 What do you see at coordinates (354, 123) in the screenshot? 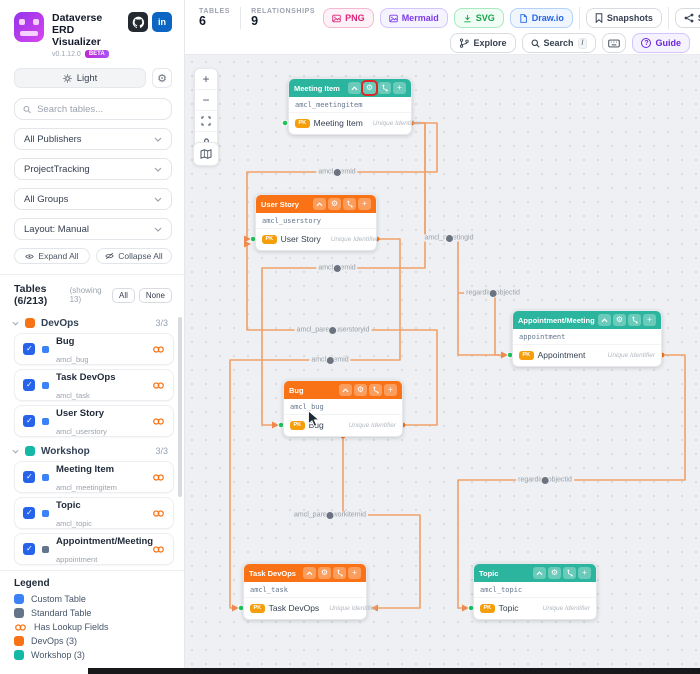
I see `node-field-row: PK Meeting Item Unique Identifier` at bounding box center [354, 123].